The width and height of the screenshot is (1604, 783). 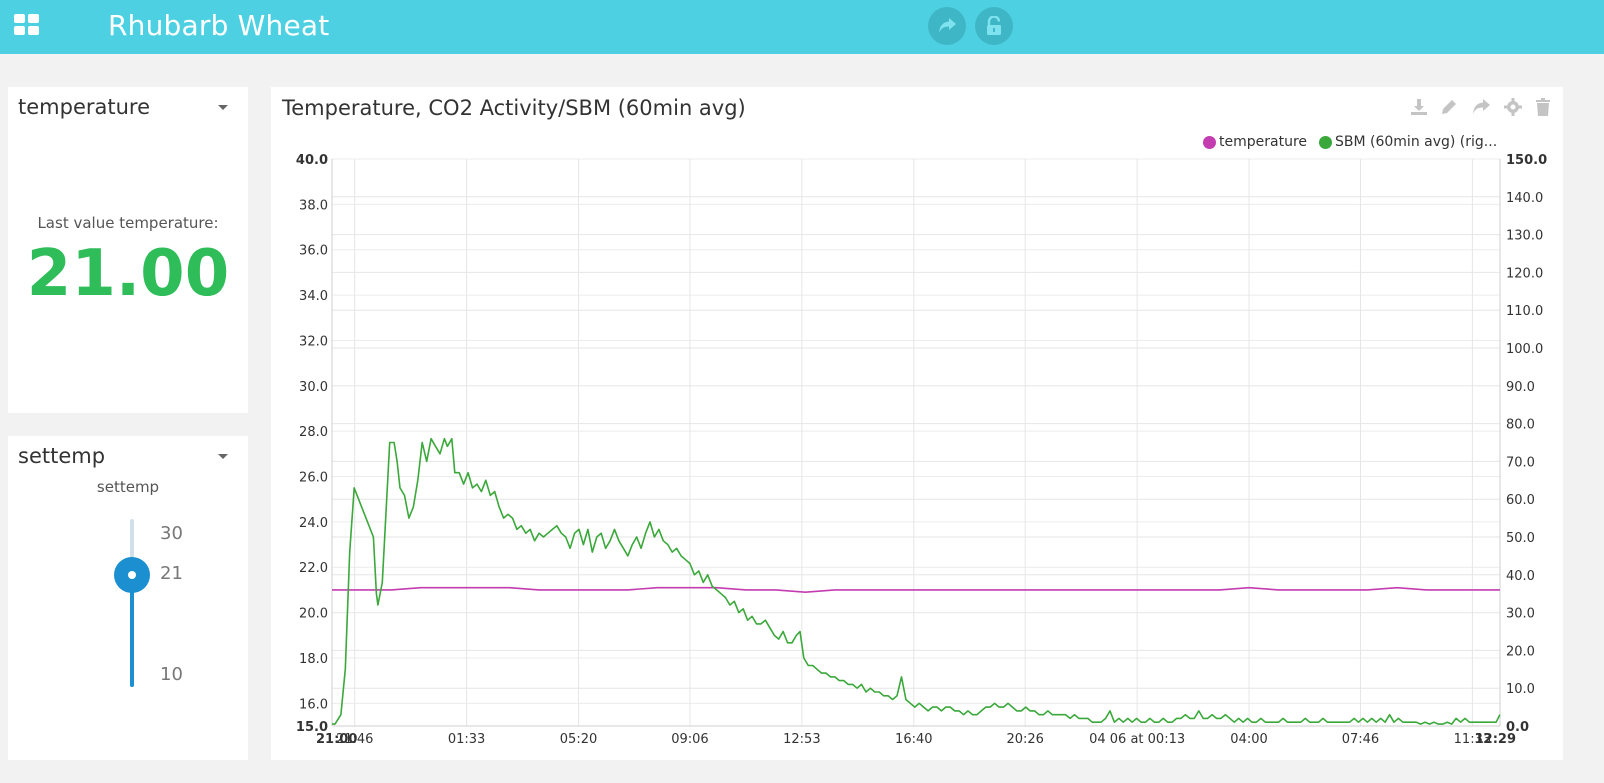 What do you see at coordinates (1524, 198) in the screenshot?
I see `y-right-tick-label: 140.0` at bounding box center [1524, 198].